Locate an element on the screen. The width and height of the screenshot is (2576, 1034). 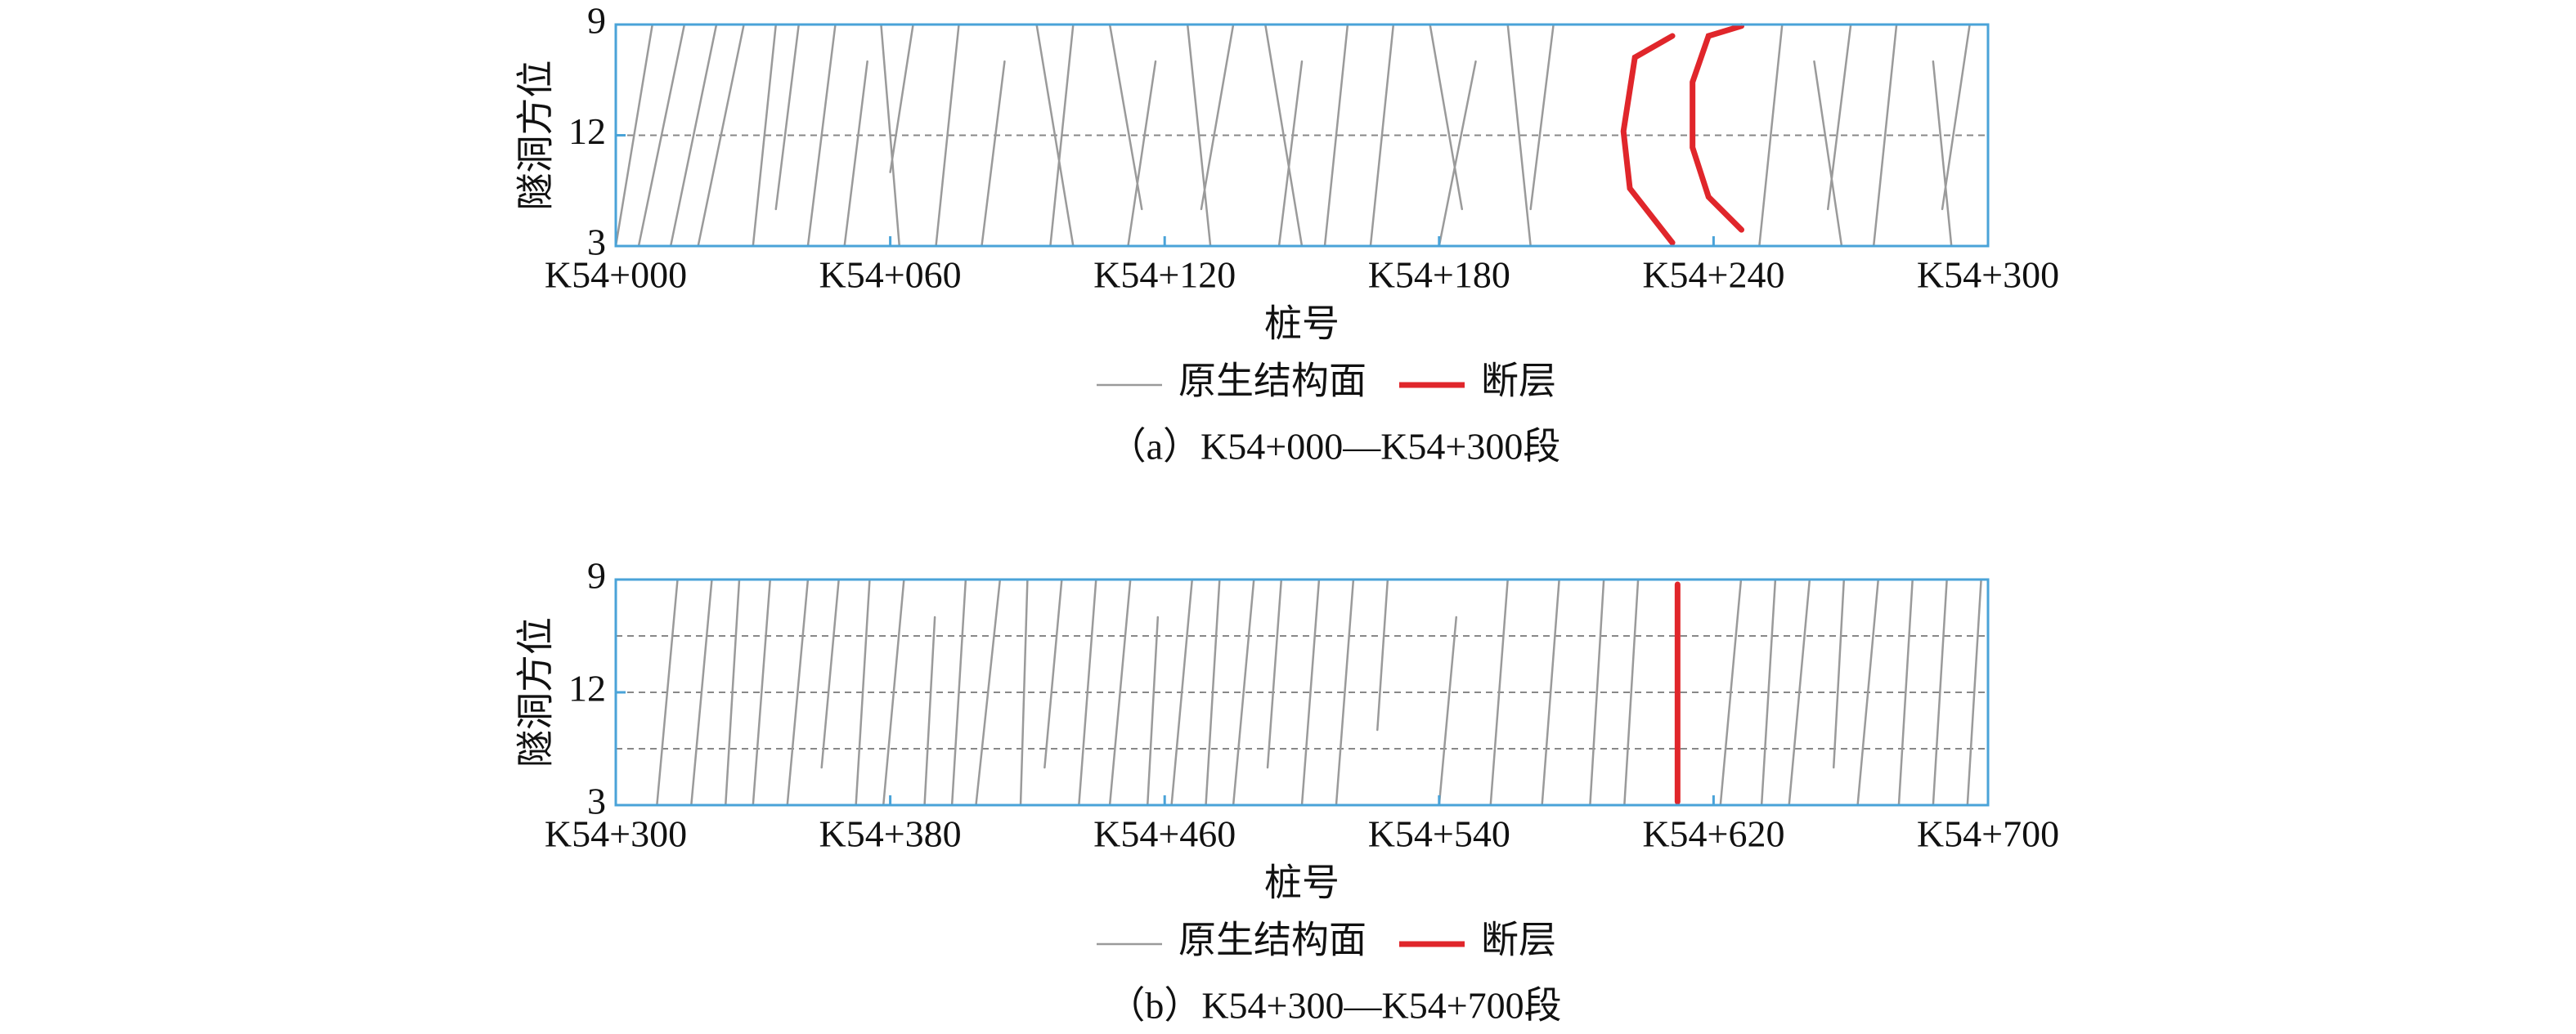
x-tick-label: K54+540 is located at coordinates (1439, 834).